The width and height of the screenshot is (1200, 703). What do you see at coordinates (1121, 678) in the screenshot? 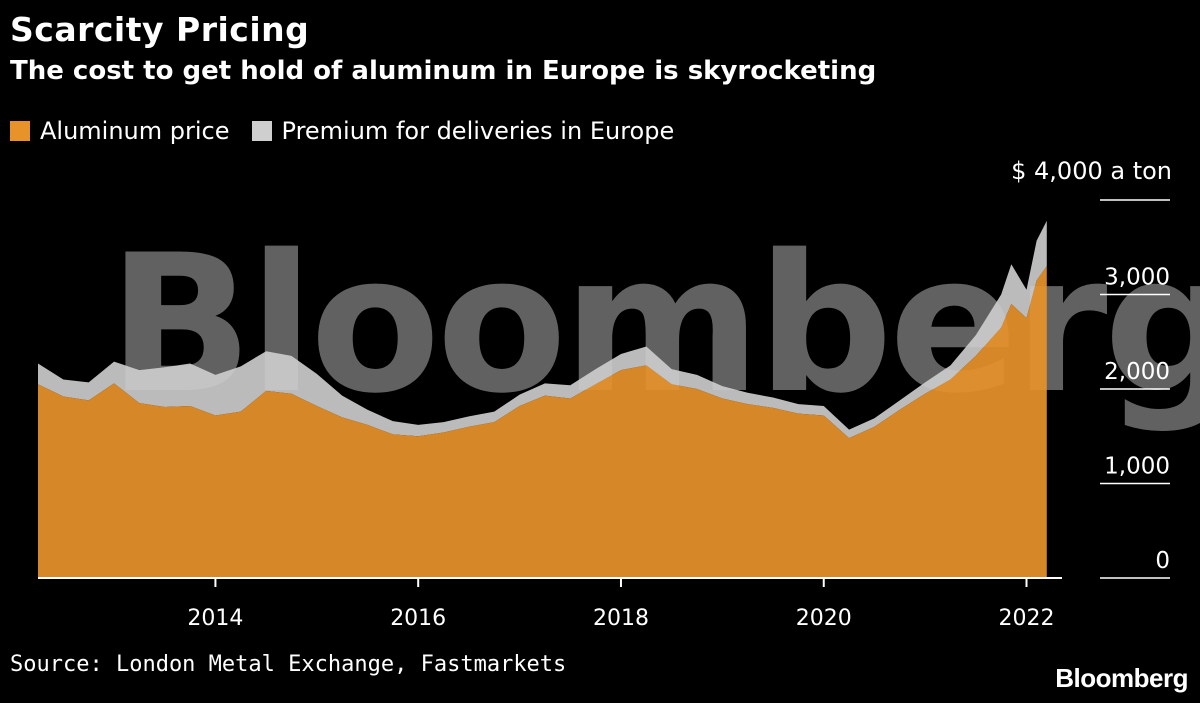
I see `bloomberg-logo: Bloomberg` at bounding box center [1121, 678].